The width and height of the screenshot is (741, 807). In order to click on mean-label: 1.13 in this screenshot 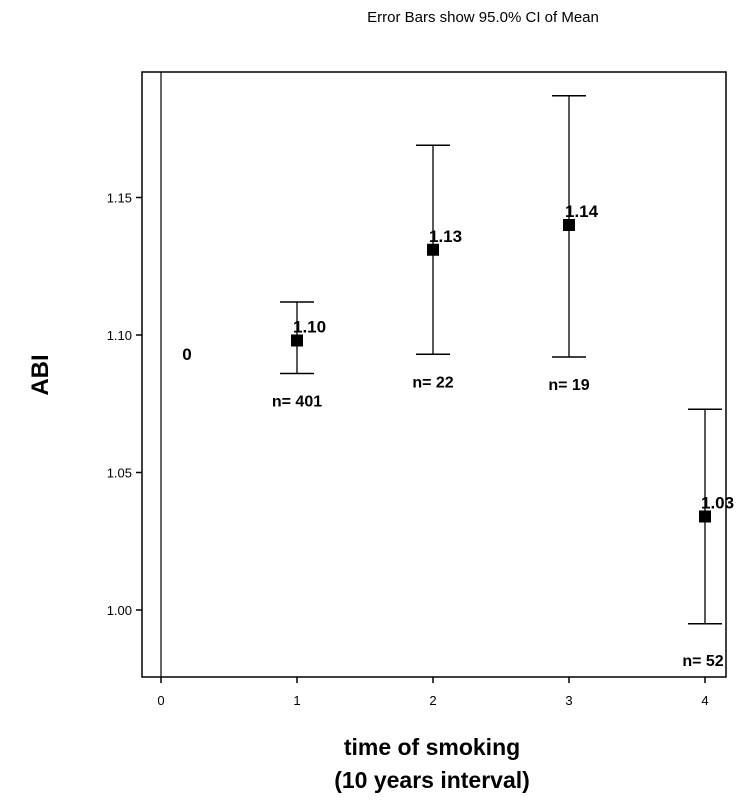, I will do `click(445, 236)`.